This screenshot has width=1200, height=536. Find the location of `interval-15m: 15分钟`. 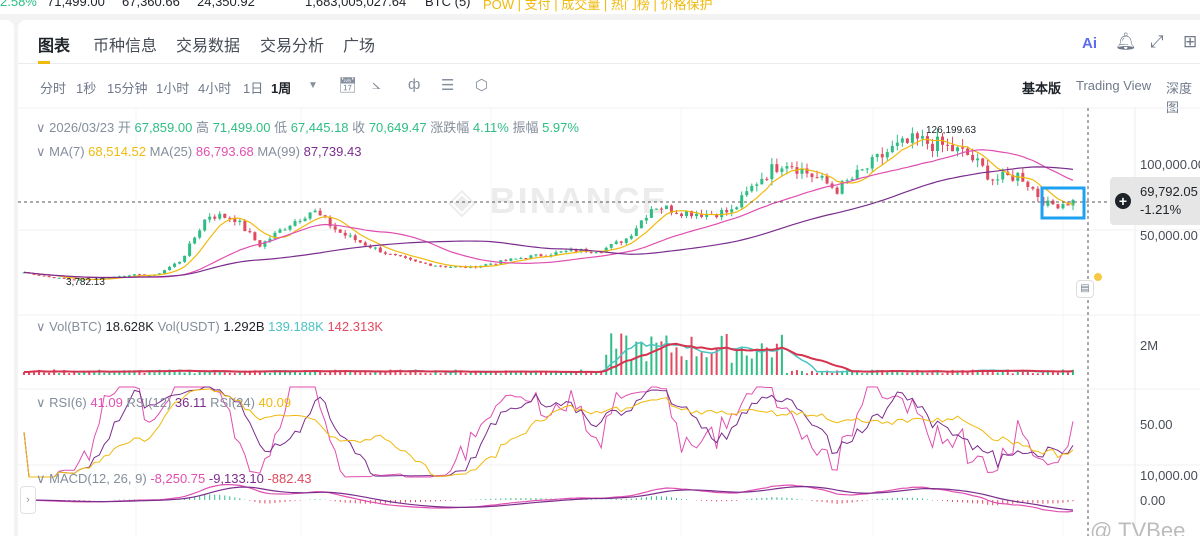

interval-15m: 15分钟 is located at coordinates (127, 88).